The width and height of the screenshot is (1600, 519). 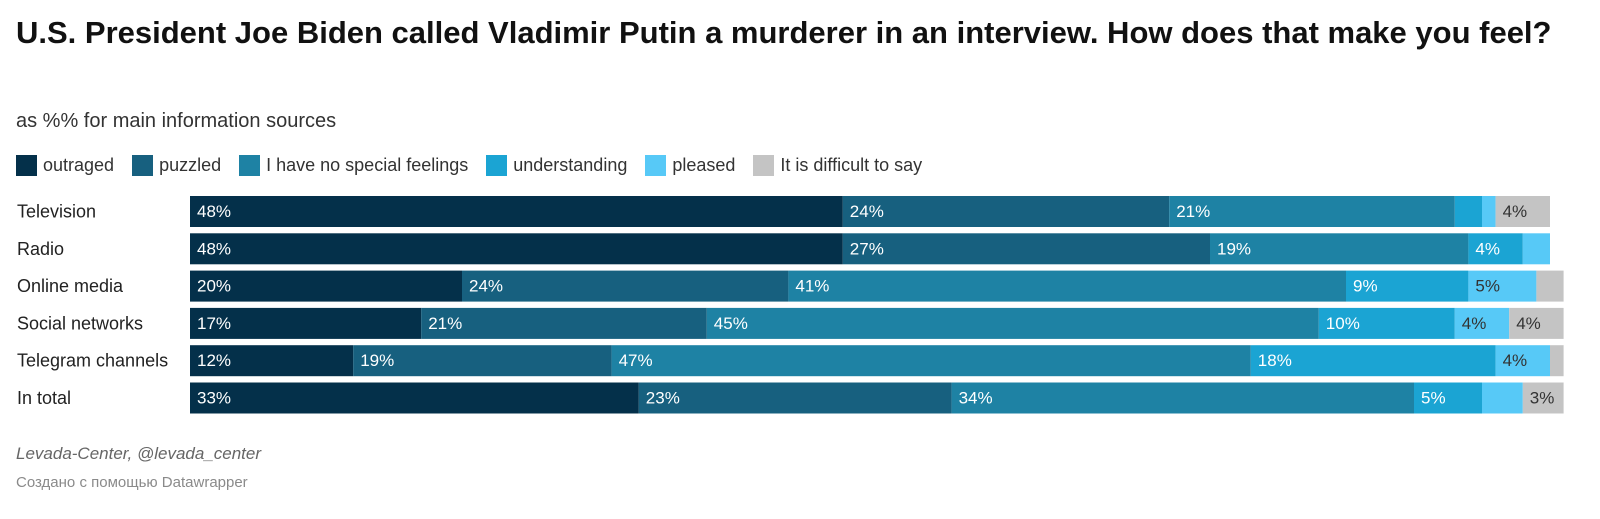 What do you see at coordinates (92, 361) in the screenshot?
I see `category-label: Telegram channels` at bounding box center [92, 361].